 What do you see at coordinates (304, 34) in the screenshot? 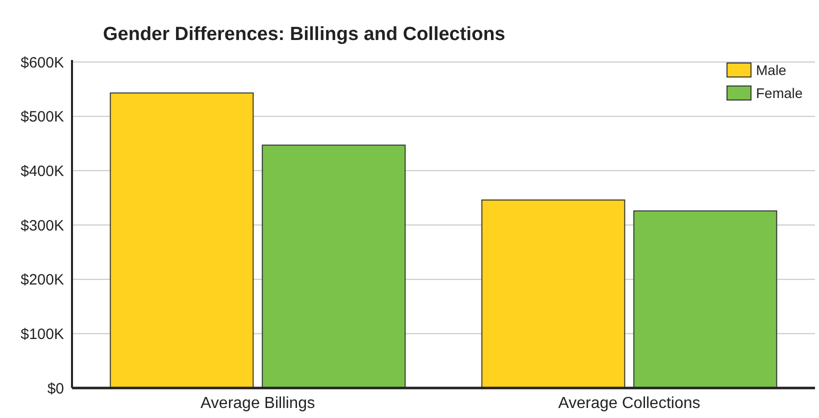
I see `chart-title: Gender Differences: Billings and Collections` at bounding box center [304, 34].